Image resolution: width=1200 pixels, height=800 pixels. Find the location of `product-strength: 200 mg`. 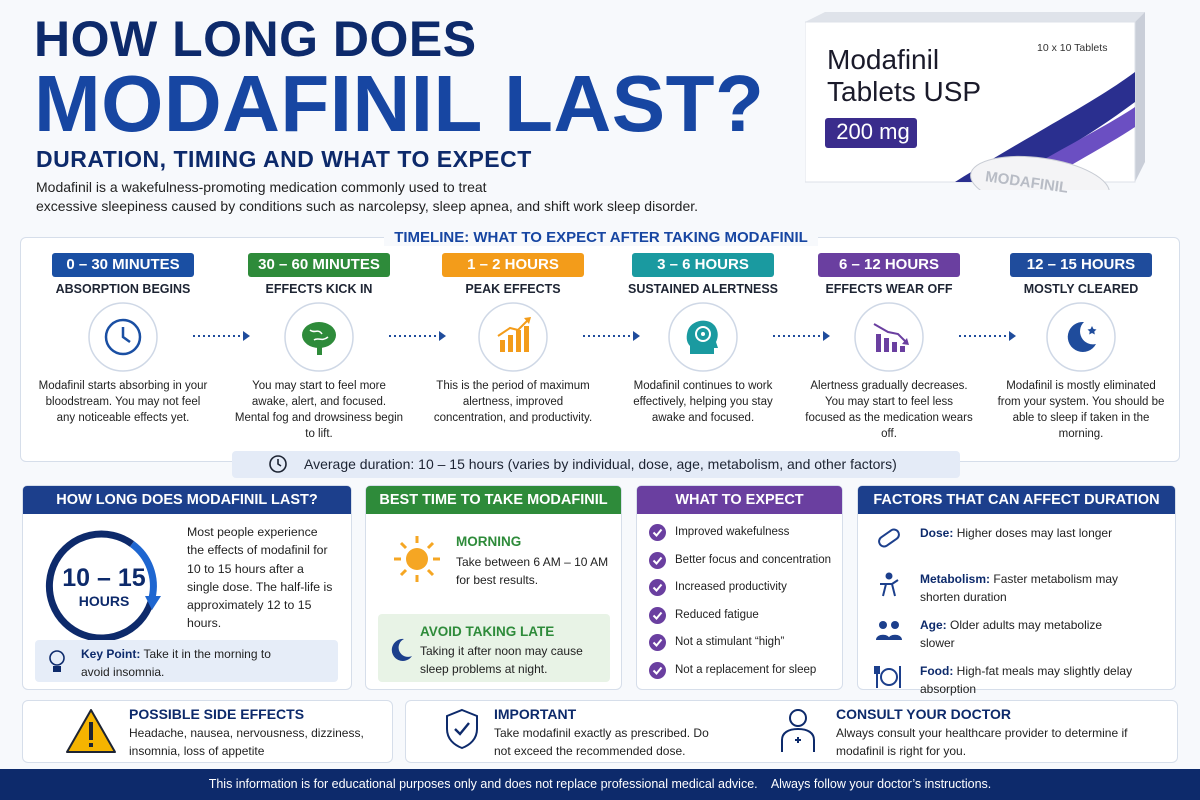

product-strength: 200 mg is located at coordinates (873, 131).